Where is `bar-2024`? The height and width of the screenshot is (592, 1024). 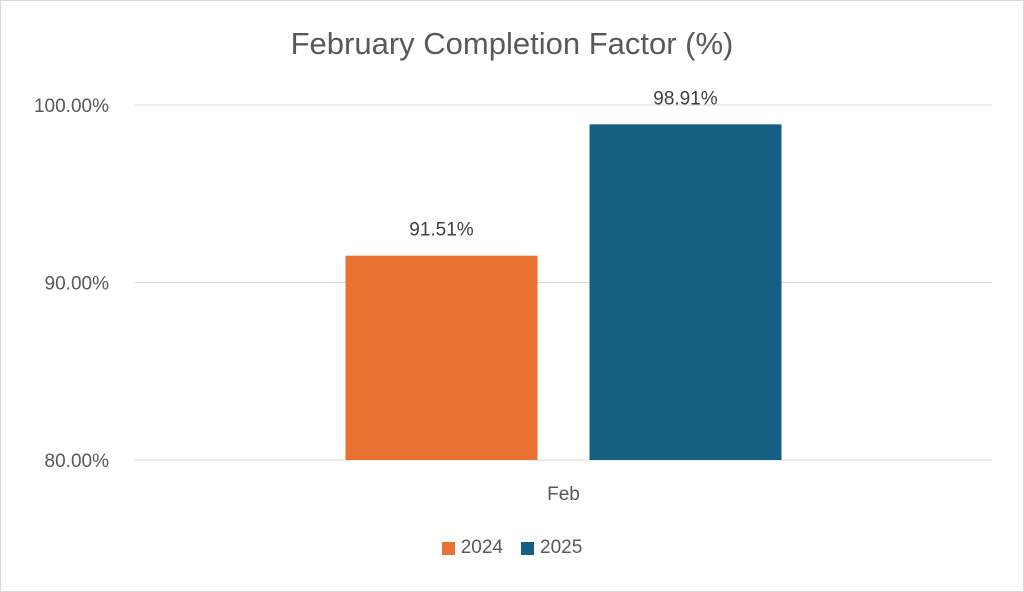
bar-2024 is located at coordinates (441, 357).